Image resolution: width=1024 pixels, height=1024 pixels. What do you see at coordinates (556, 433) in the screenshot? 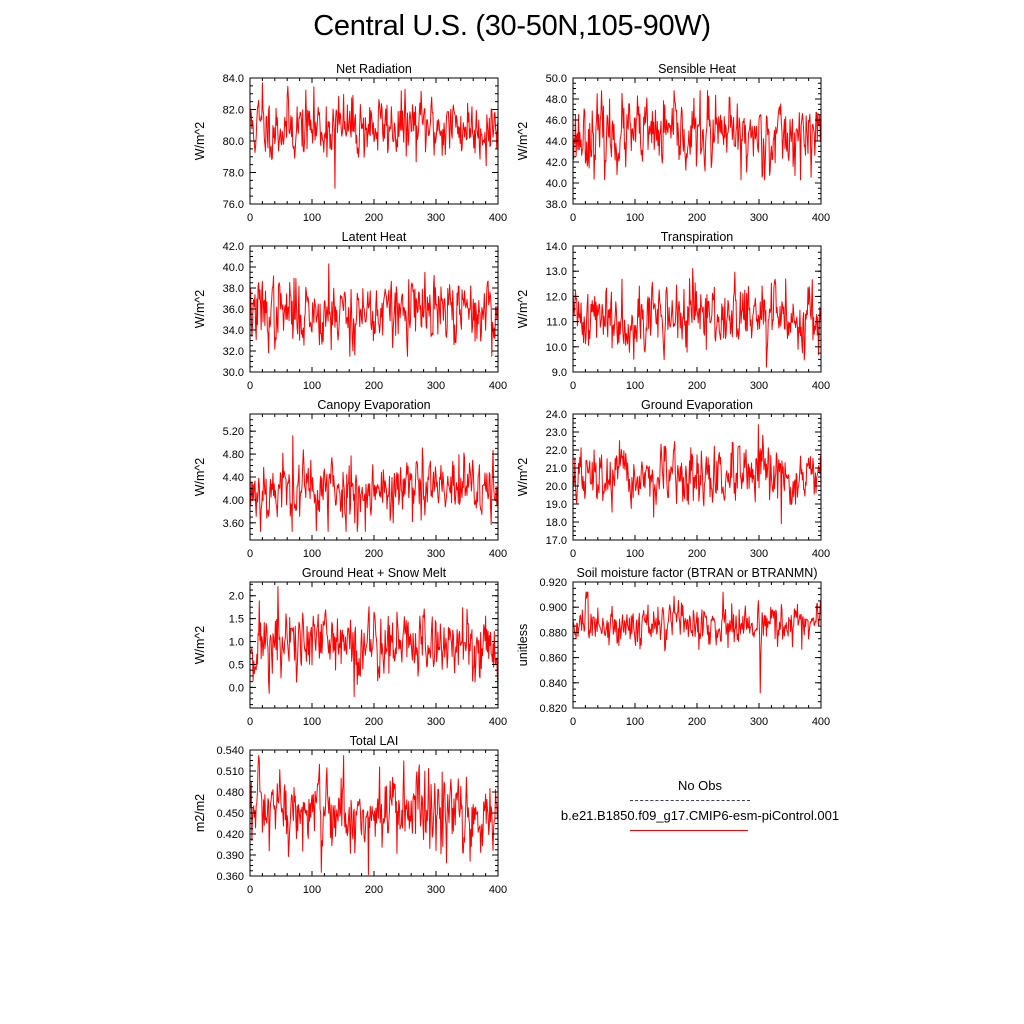
I see `y-tick-label: 23.0` at bounding box center [556, 433].